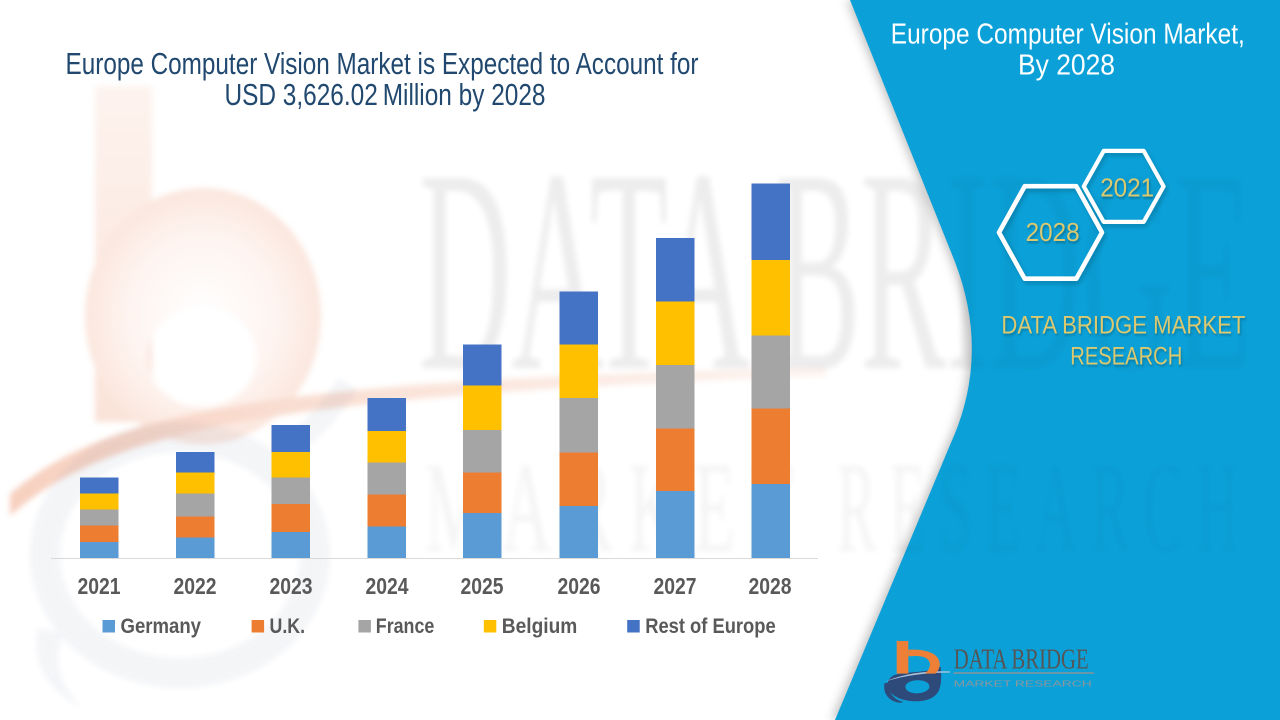  What do you see at coordinates (482, 586) in the screenshot?
I see `svg-text: 2025` at bounding box center [482, 586].